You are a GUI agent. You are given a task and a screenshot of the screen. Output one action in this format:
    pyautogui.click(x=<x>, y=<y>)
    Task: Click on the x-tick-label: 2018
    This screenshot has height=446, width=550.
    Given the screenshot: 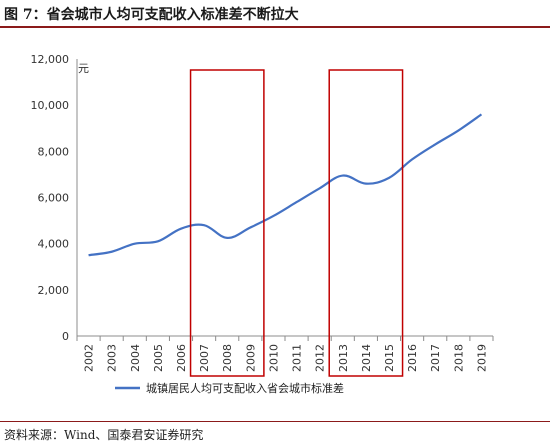 What is the action you would take?
    pyautogui.click(x=458, y=358)
    